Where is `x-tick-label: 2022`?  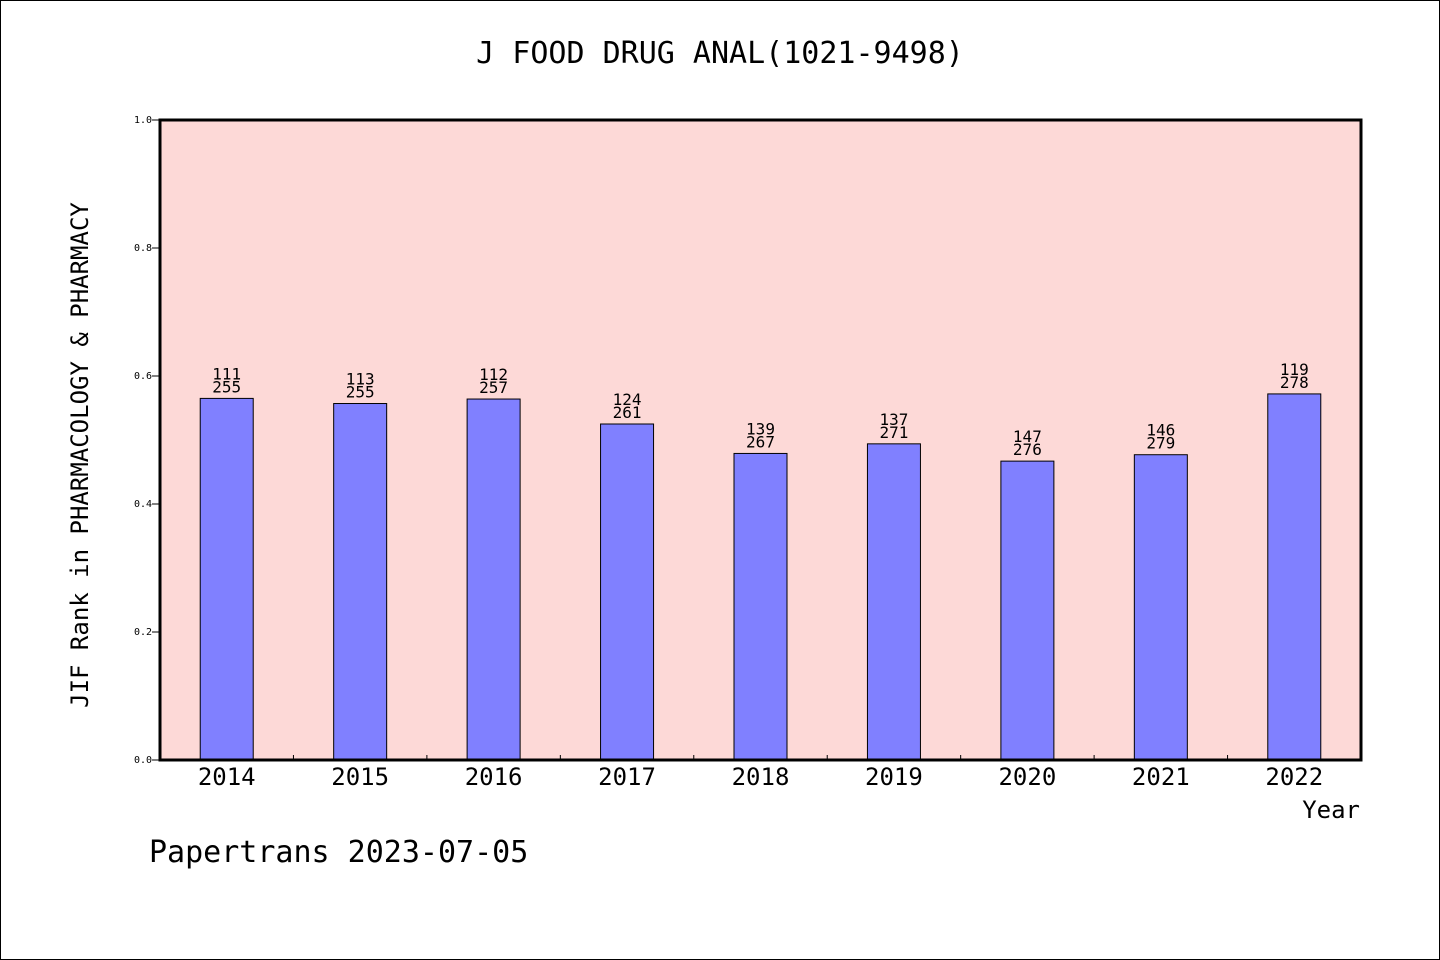 x-tick-label: 2022 is located at coordinates (1294, 777).